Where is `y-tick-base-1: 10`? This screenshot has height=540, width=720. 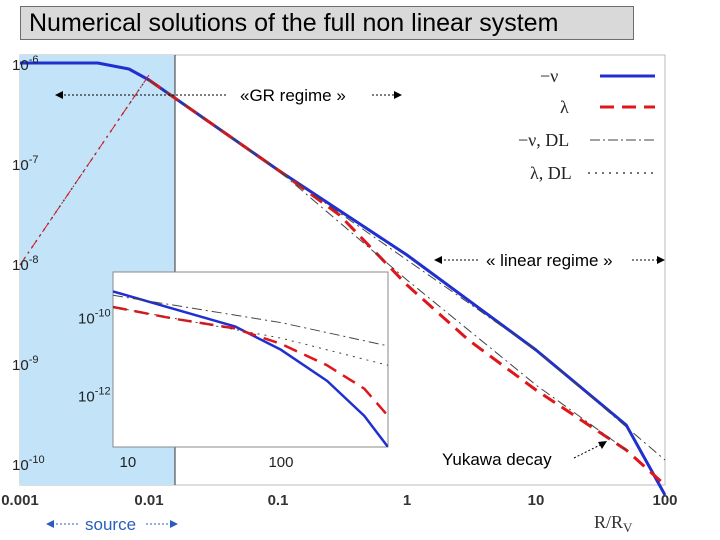 y-tick-base-1: 10 is located at coordinates (20, 165).